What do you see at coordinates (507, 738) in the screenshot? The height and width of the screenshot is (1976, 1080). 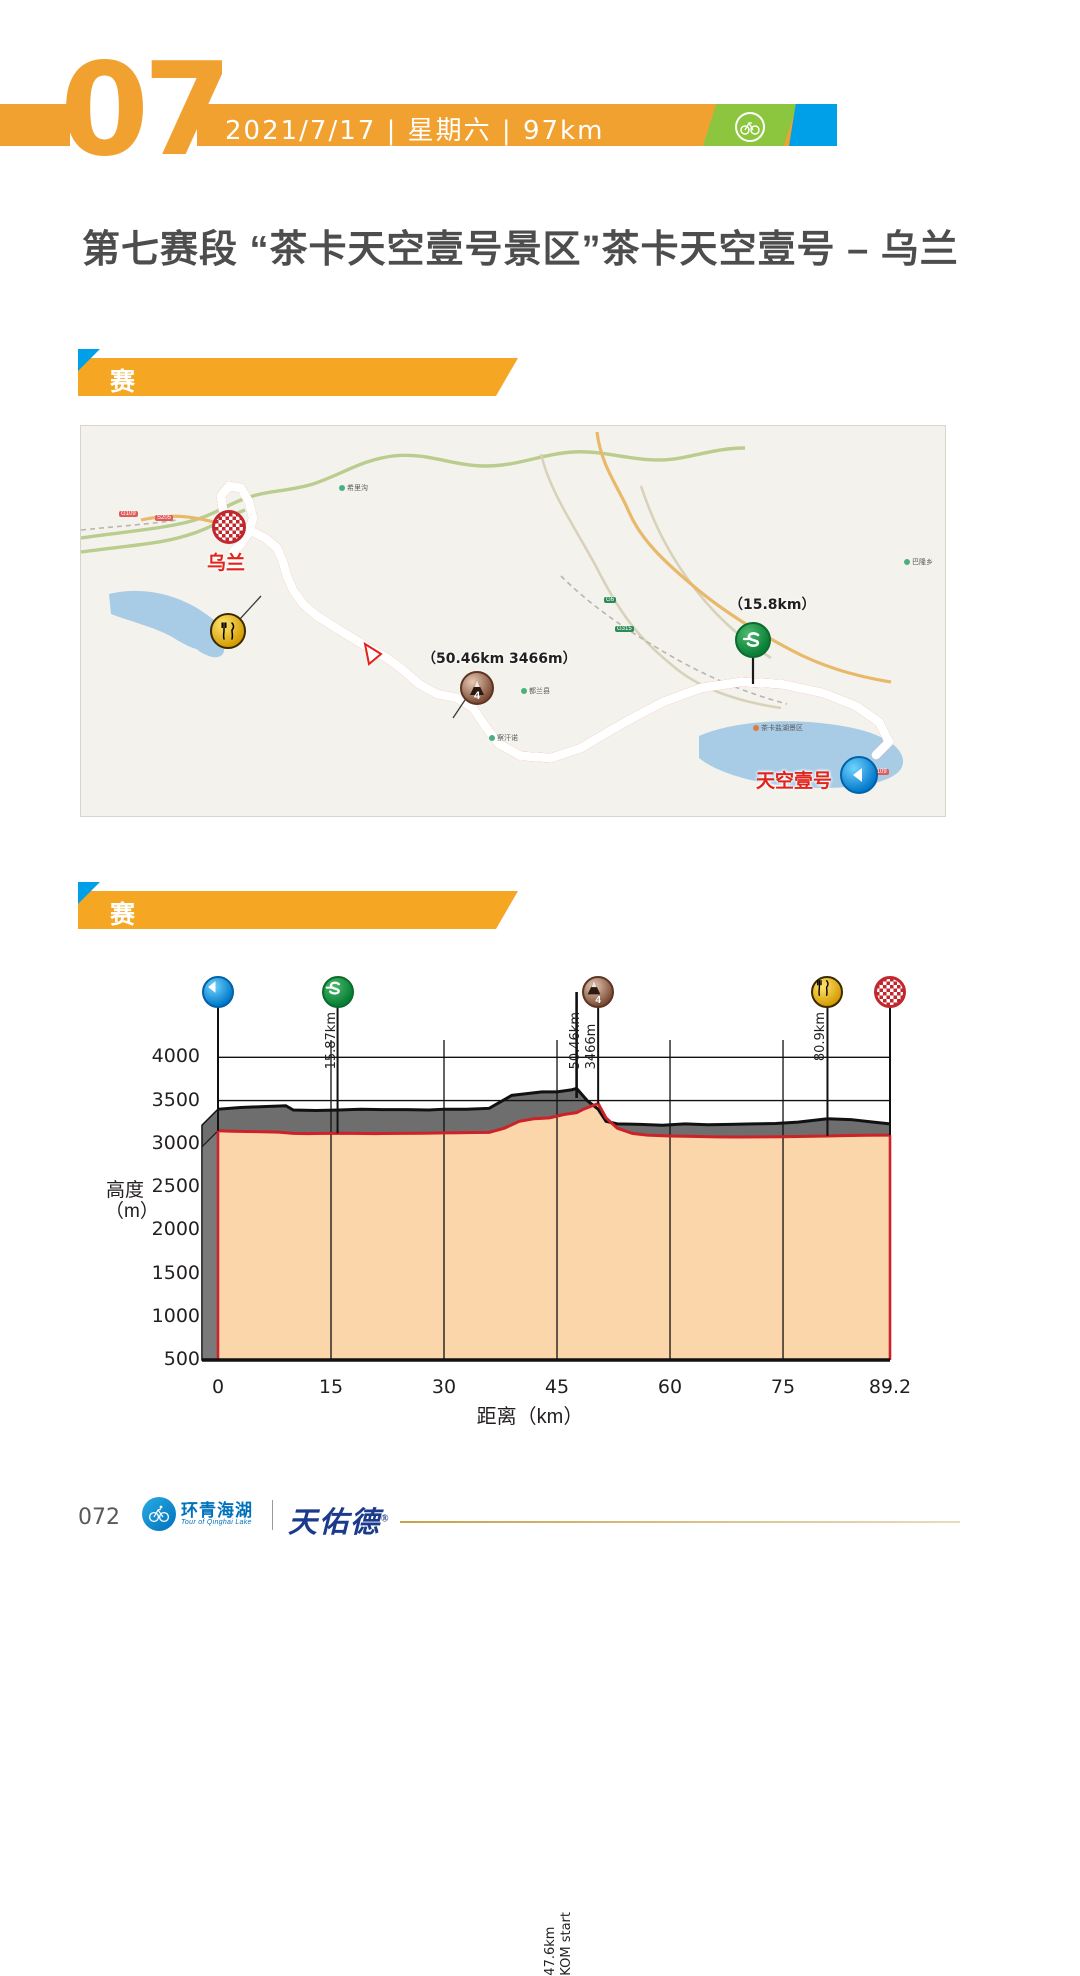 I see `poi-label: 察汗诺` at bounding box center [507, 738].